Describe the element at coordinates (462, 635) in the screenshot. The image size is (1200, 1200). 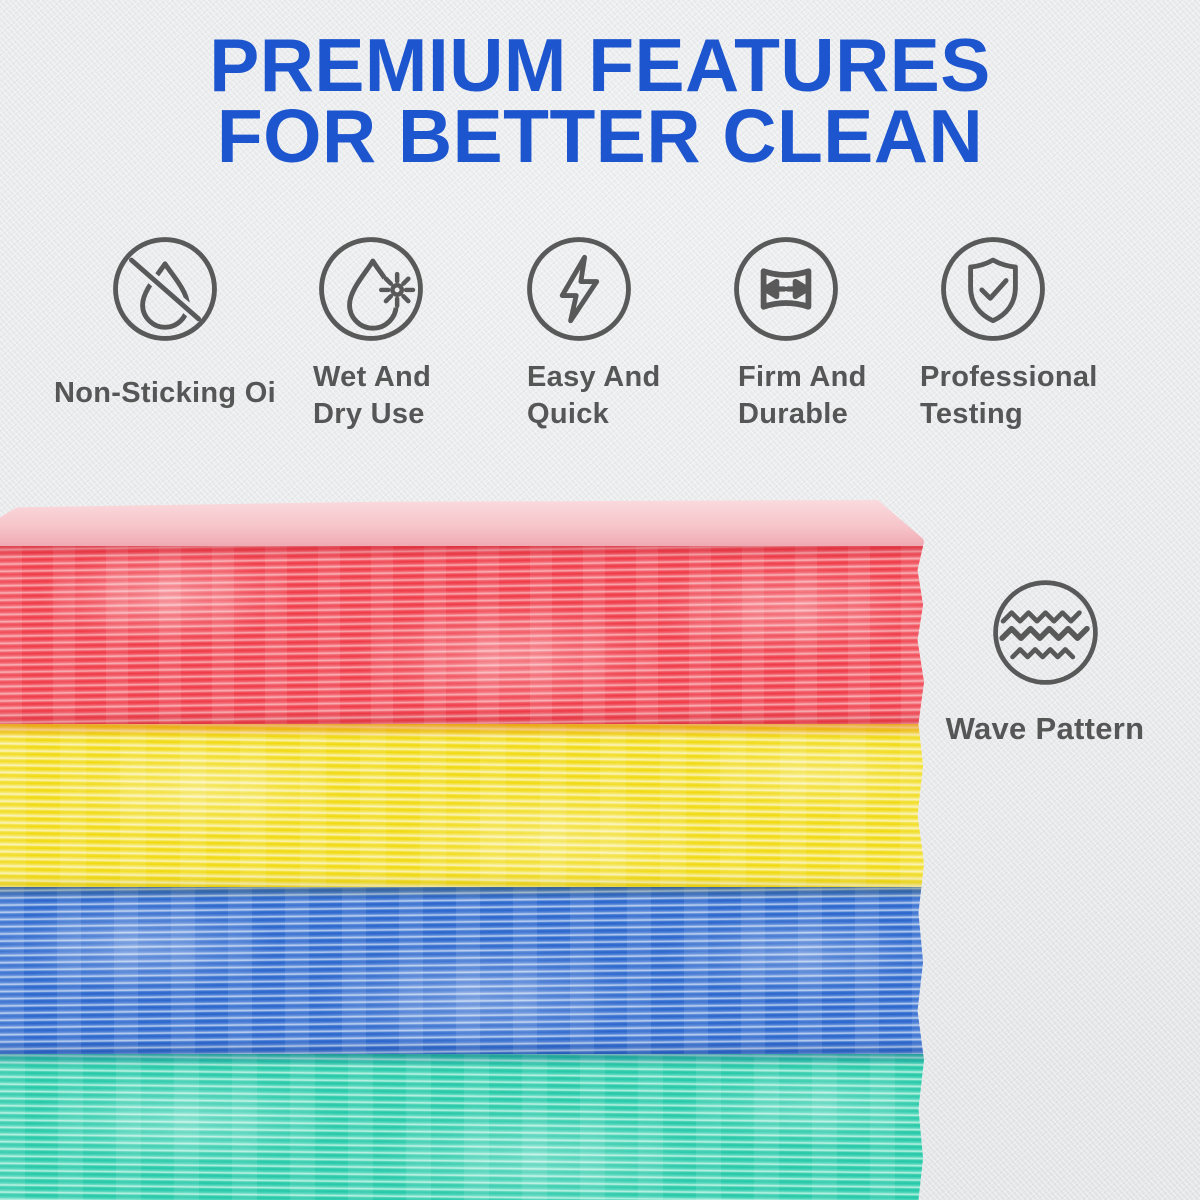
I see `stack-layer-red` at that location.